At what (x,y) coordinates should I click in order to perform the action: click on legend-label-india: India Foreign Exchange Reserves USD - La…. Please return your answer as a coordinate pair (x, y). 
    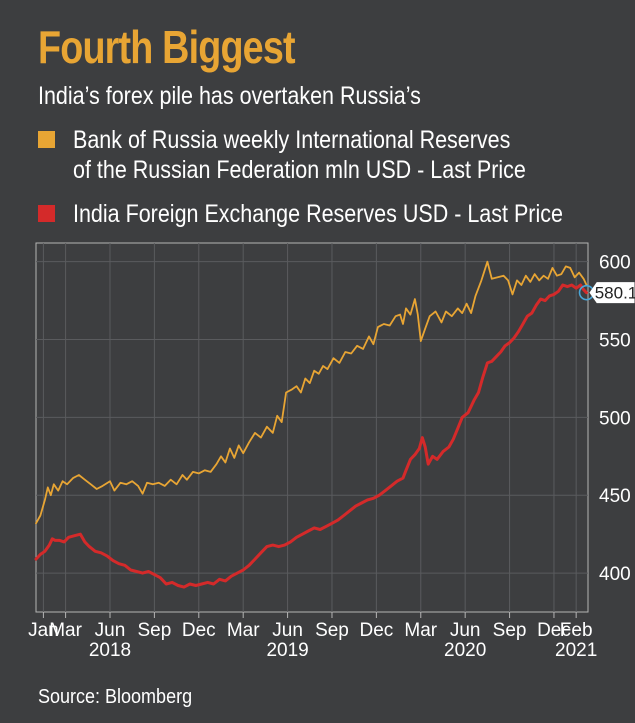
    Looking at the image, I should click on (318, 214).